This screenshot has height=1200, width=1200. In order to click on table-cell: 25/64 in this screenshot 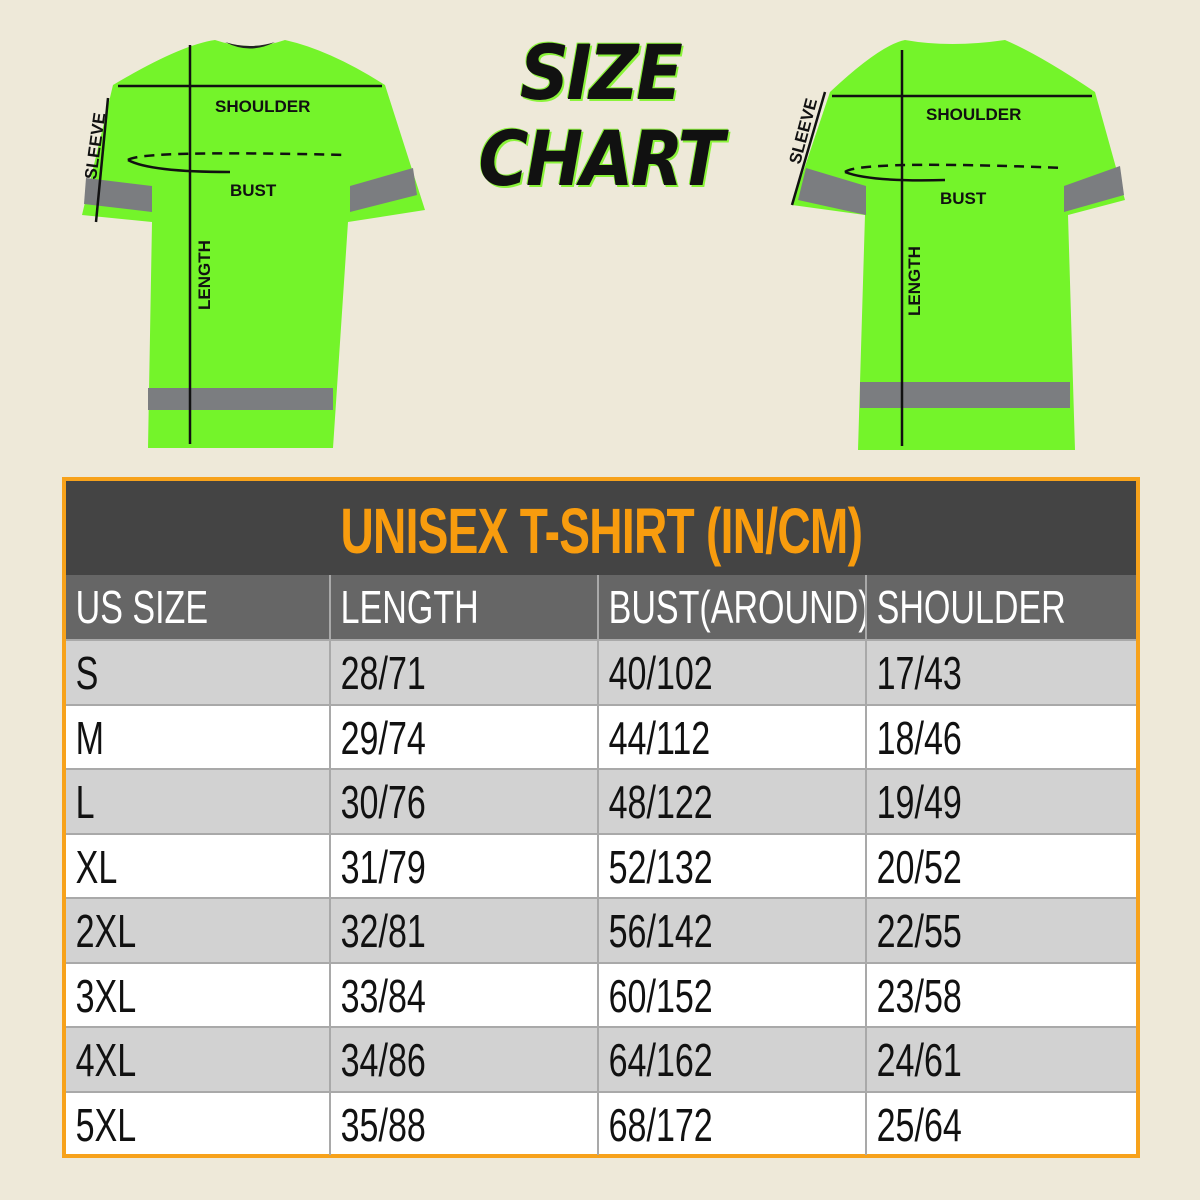, I will do `click(1000, 1123)`.